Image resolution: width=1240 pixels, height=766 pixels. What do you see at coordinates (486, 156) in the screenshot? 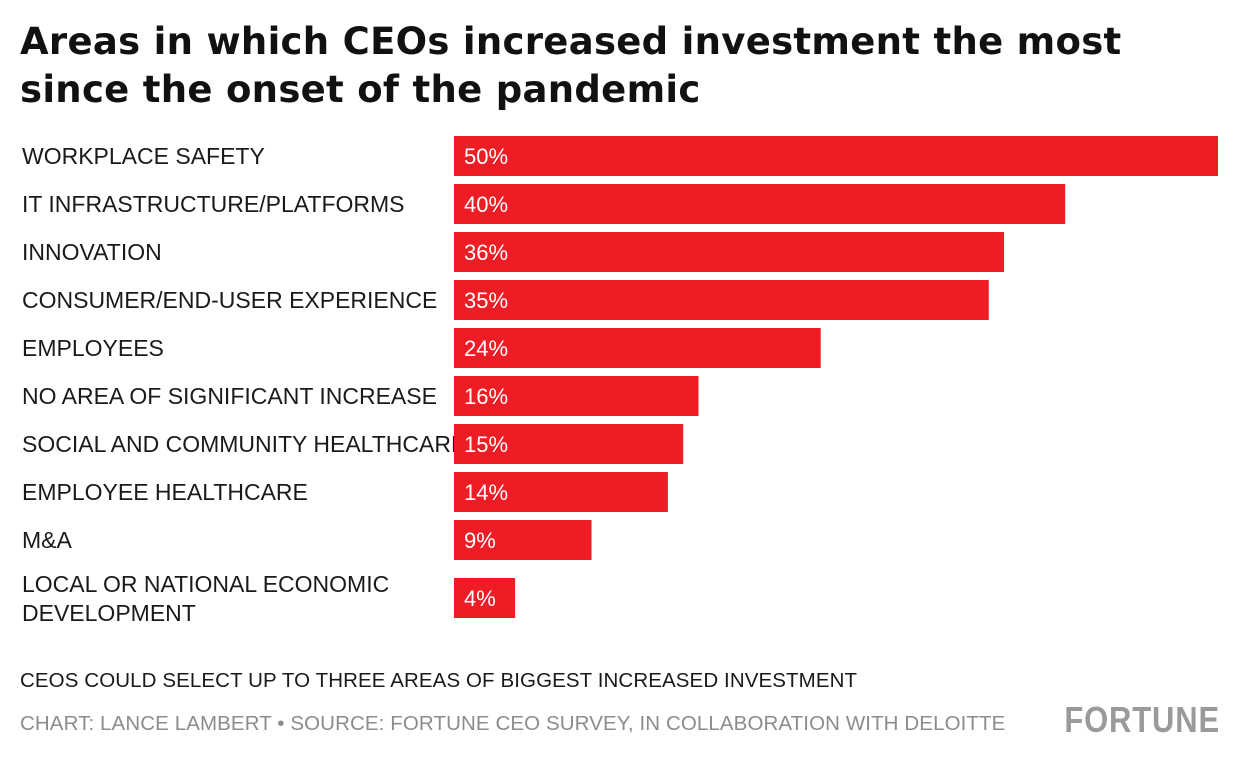
I see `bar-value-label: 50%` at bounding box center [486, 156].